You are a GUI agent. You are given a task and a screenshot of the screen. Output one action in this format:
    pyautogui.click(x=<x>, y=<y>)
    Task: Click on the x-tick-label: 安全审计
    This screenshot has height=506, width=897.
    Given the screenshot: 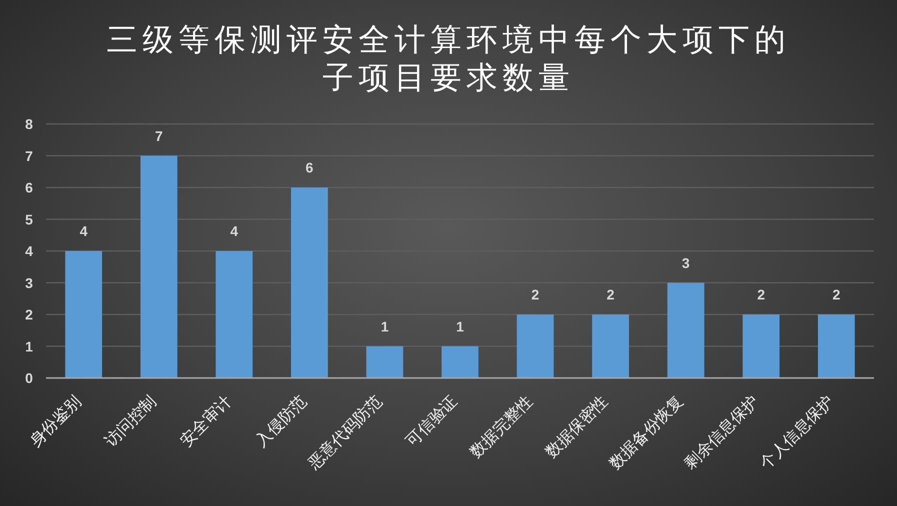 What is the action you would take?
    pyautogui.click(x=206, y=421)
    